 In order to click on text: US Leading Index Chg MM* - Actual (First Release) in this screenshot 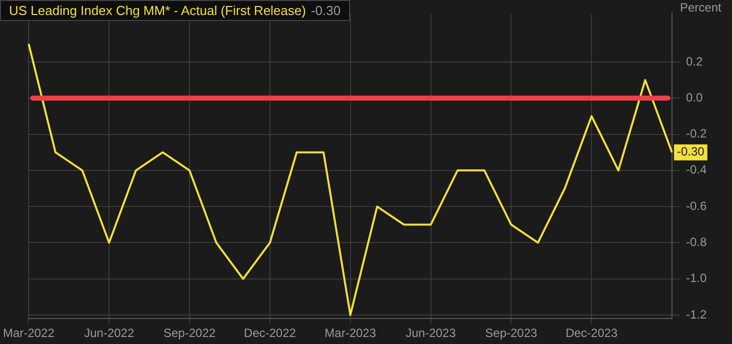, I will do `click(157, 10)`.